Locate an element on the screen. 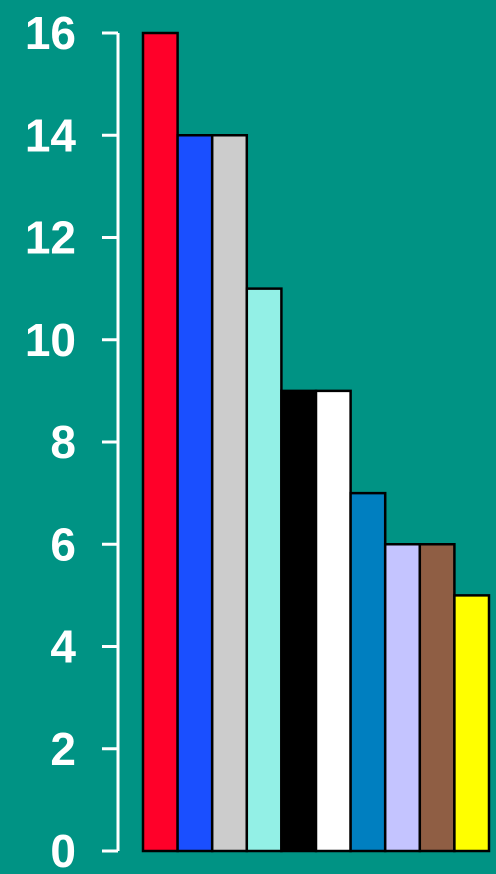 This screenshot has height=874, width=496. y-tick-label: 12 is located at coordinates (50, 238).